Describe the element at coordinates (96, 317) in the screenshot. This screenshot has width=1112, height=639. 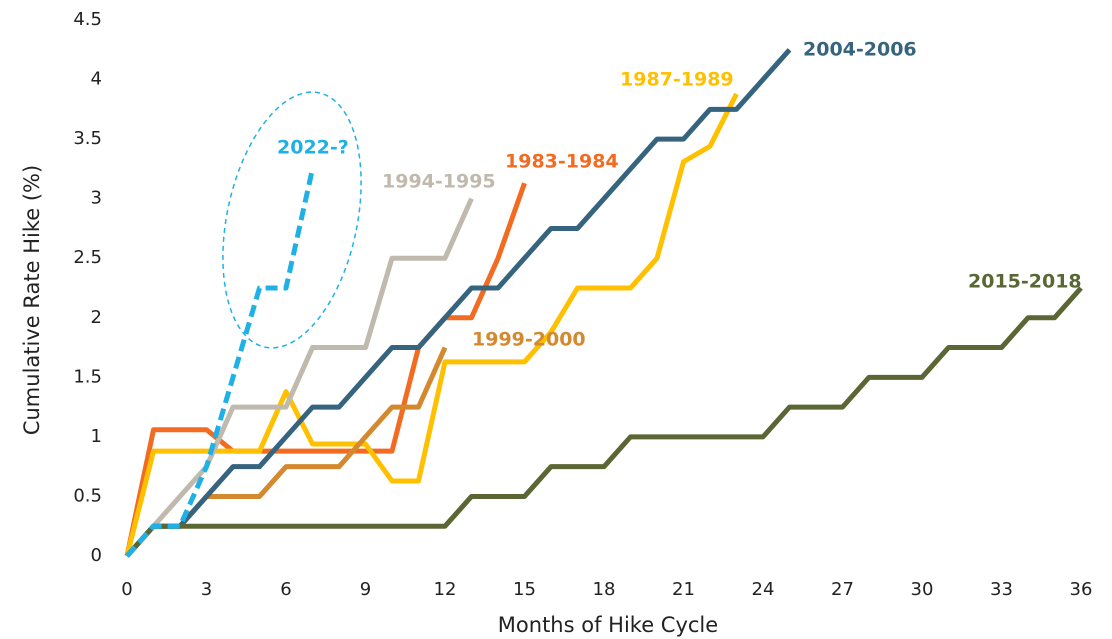
I see `y-tick-label: 2` at that location.